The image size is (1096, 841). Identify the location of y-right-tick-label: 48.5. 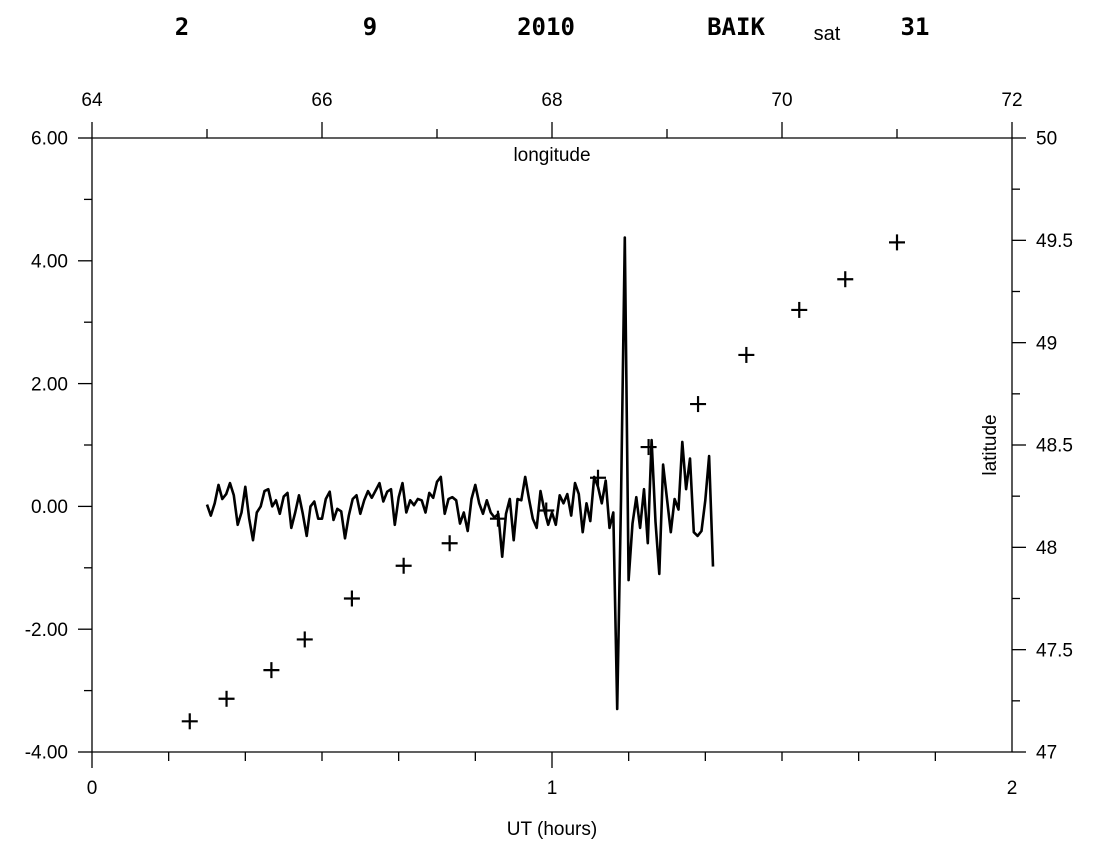
(1054, 446).